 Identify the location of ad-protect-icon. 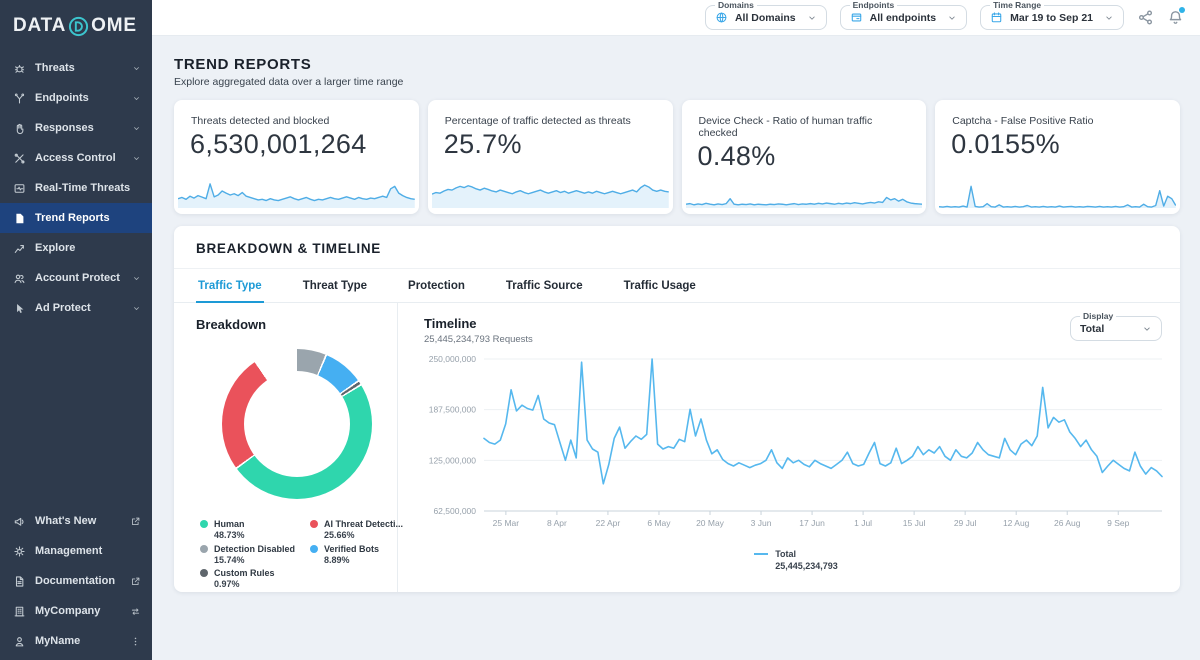
(19, 308).